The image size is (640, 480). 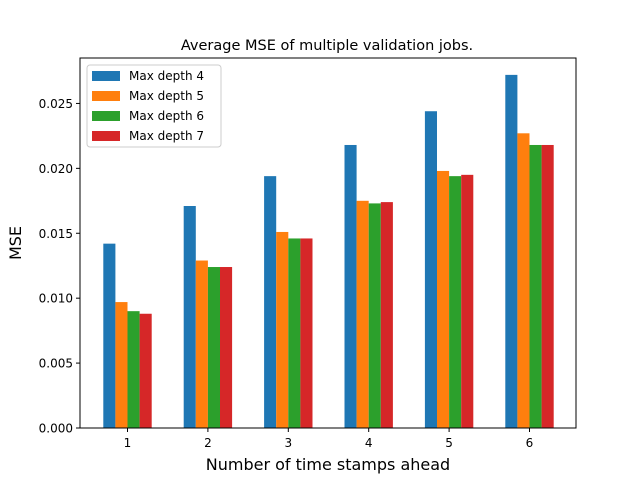 What do you see at coordinates (56, 299) in the screenshot?
I see `y-tick-label: 0.010` at bounding box center [56, 299].